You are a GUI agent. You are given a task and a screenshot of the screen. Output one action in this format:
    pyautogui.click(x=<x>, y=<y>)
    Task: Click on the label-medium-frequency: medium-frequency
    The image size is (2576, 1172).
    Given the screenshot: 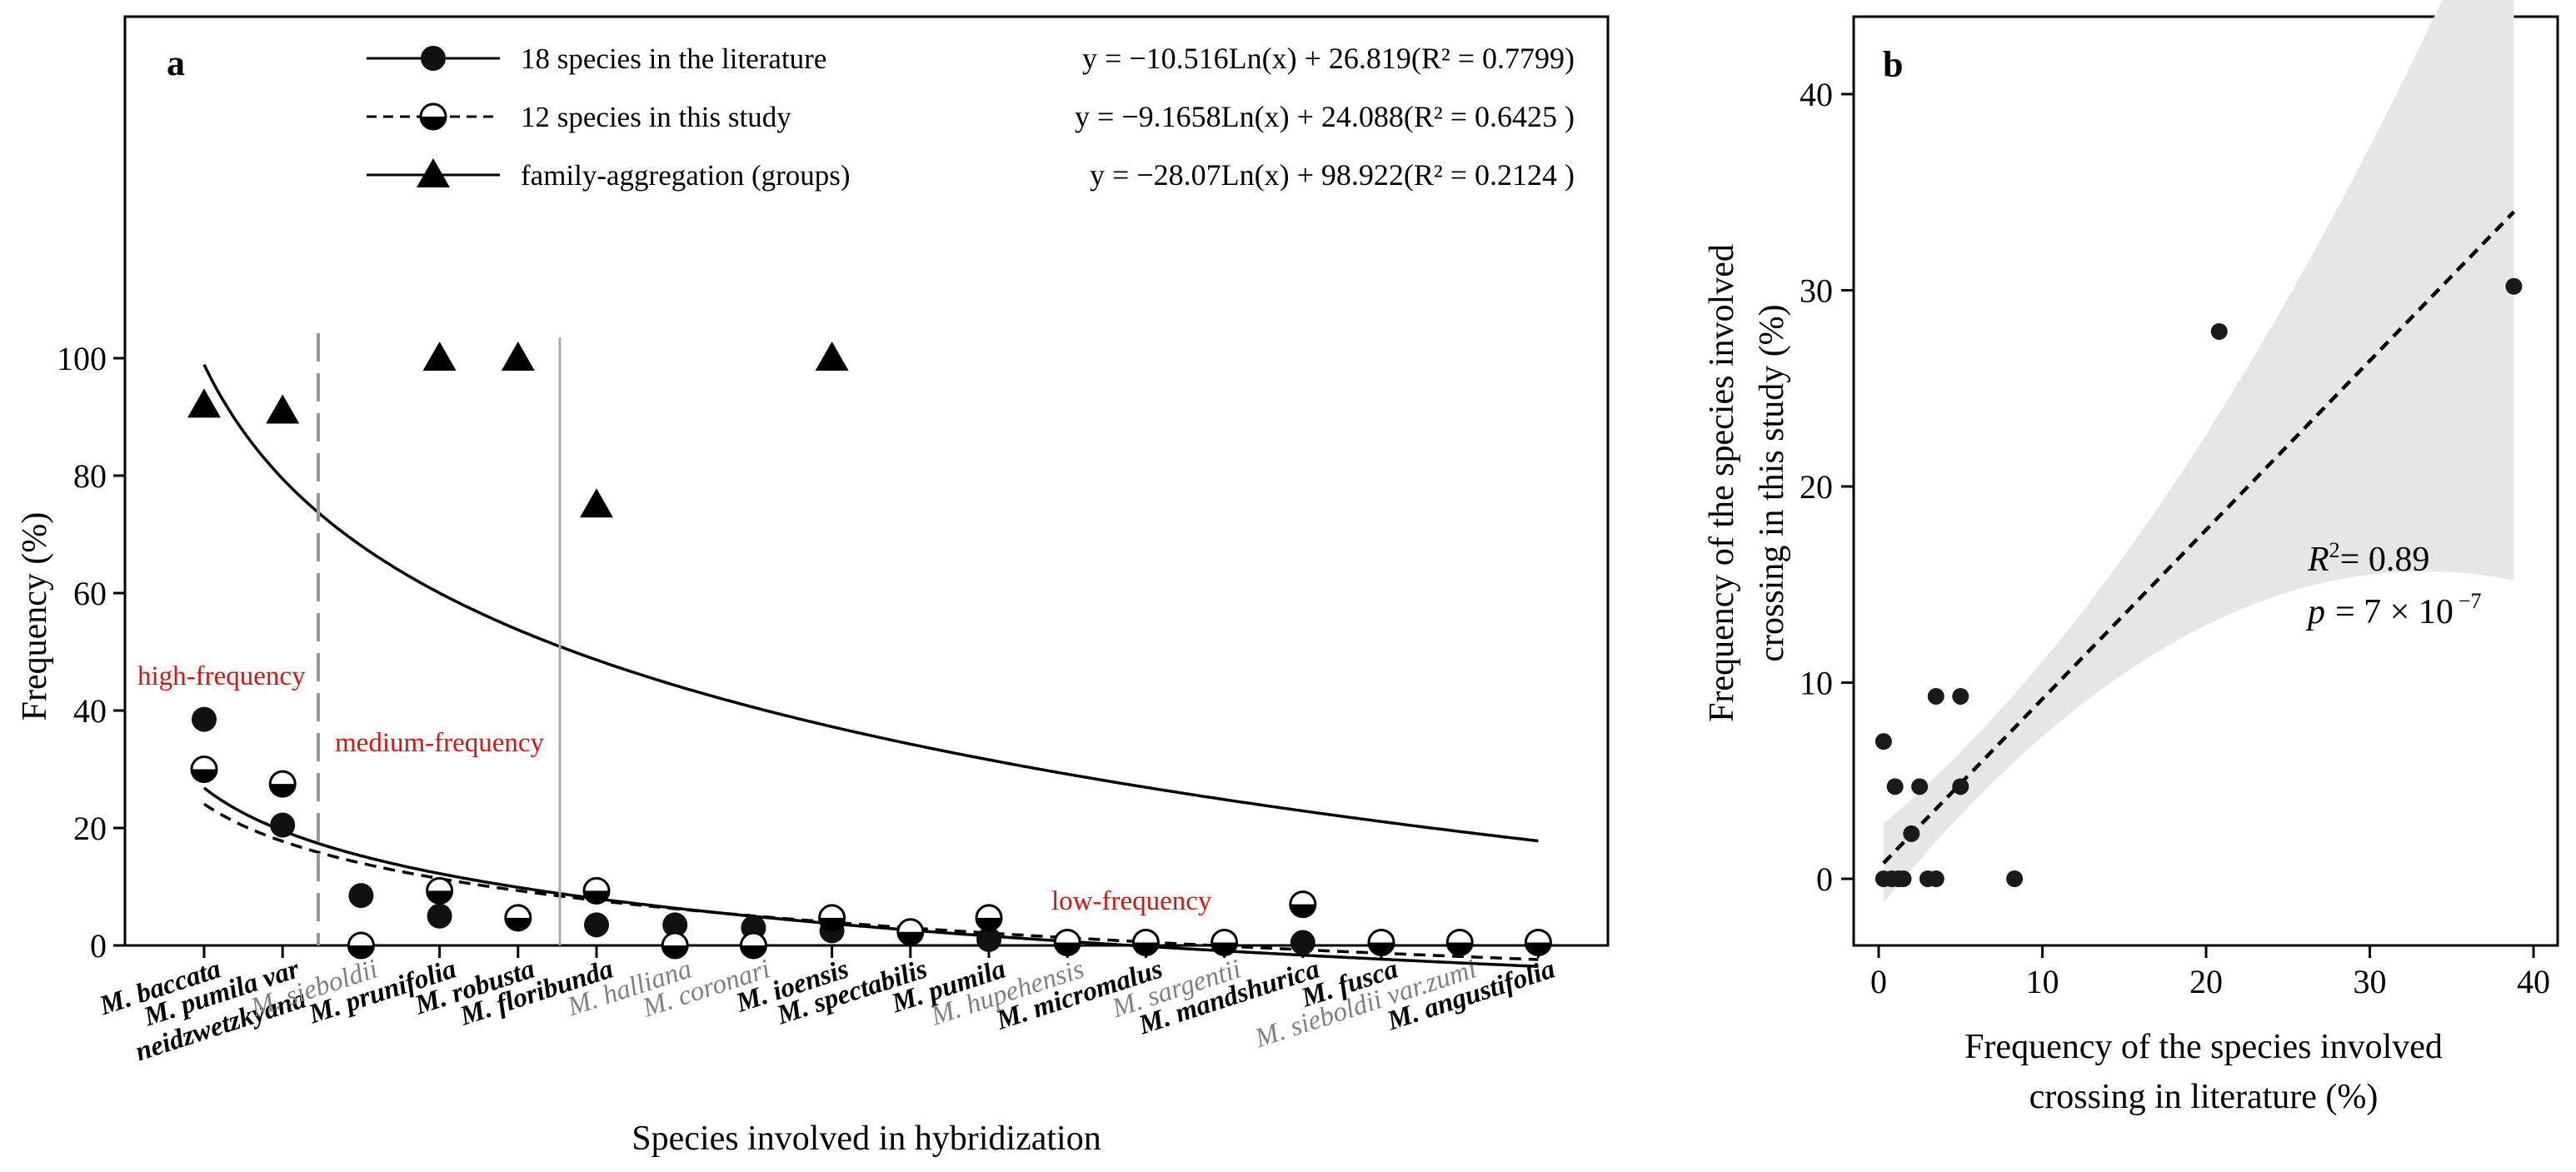 What is the action you would take?
    pyautogui.click(x=440, y=743)
    